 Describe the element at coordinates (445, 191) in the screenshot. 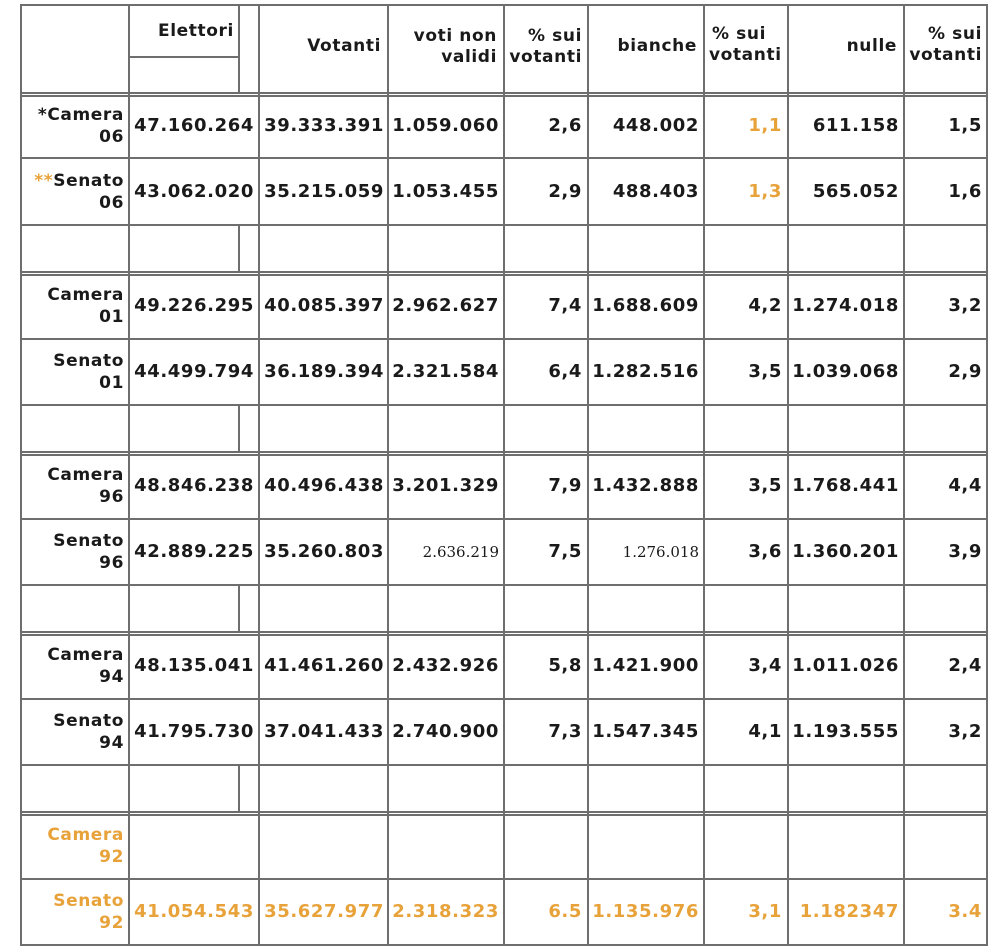

I see `cell-non-validi: 1.053.455` at that location.